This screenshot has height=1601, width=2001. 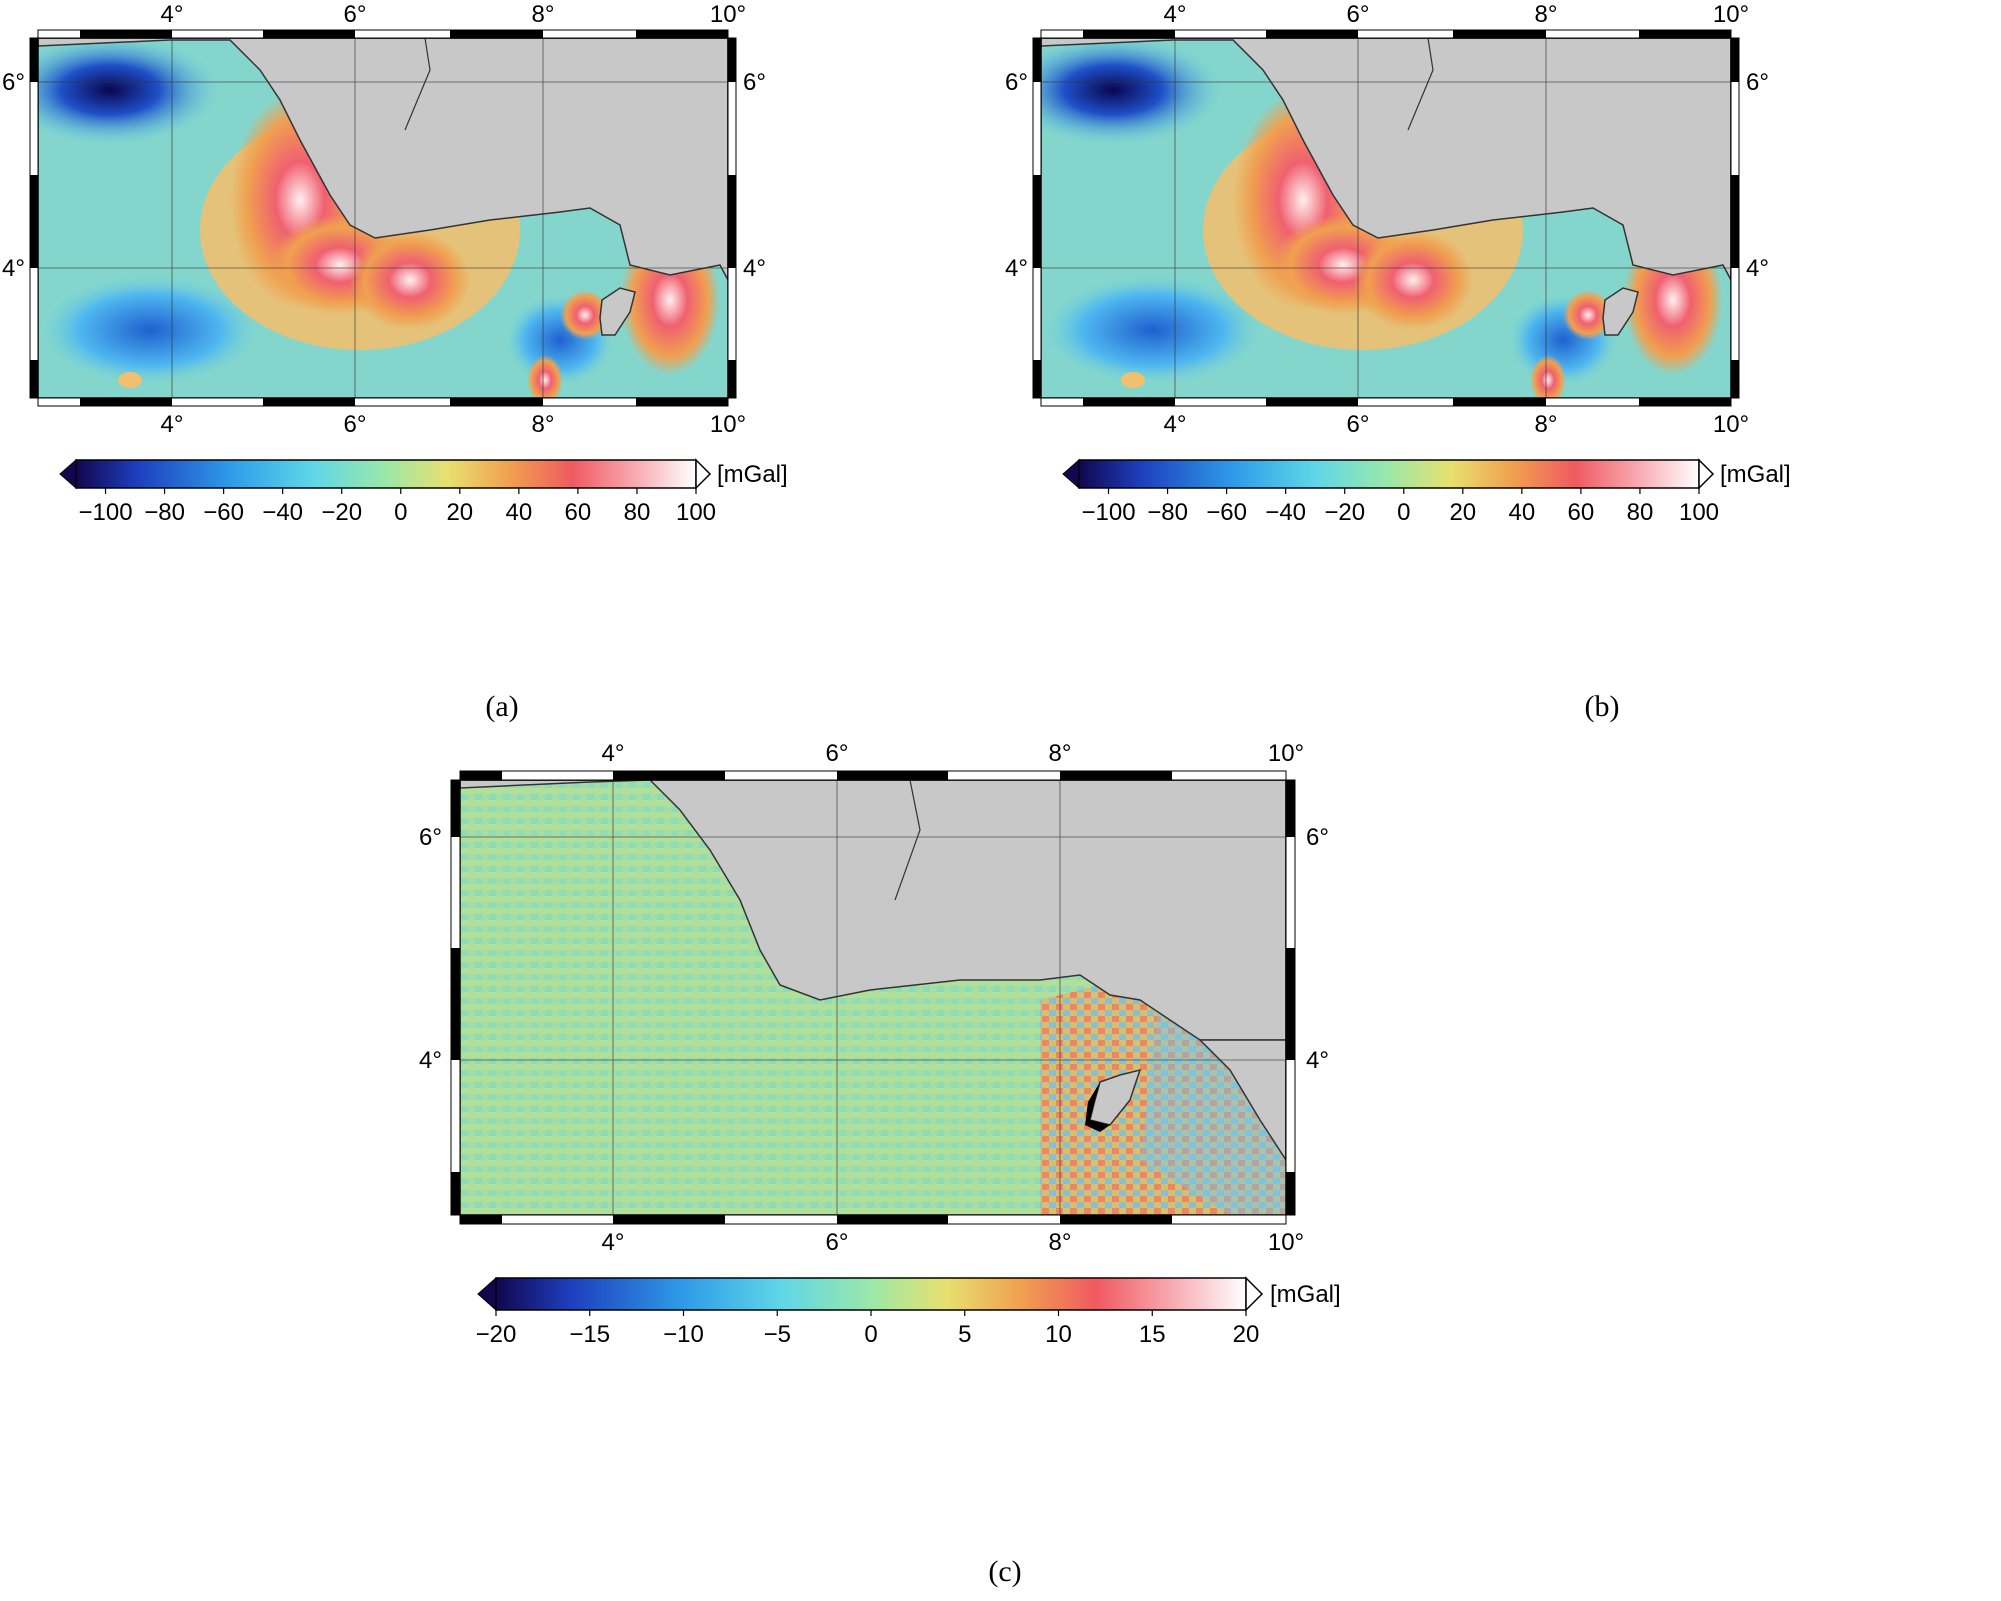 What do you see at coordinates (1731, 14) in the screenshot?
I see `x-tick-top-10-b: 10°` at bounding box center [1731, 14].